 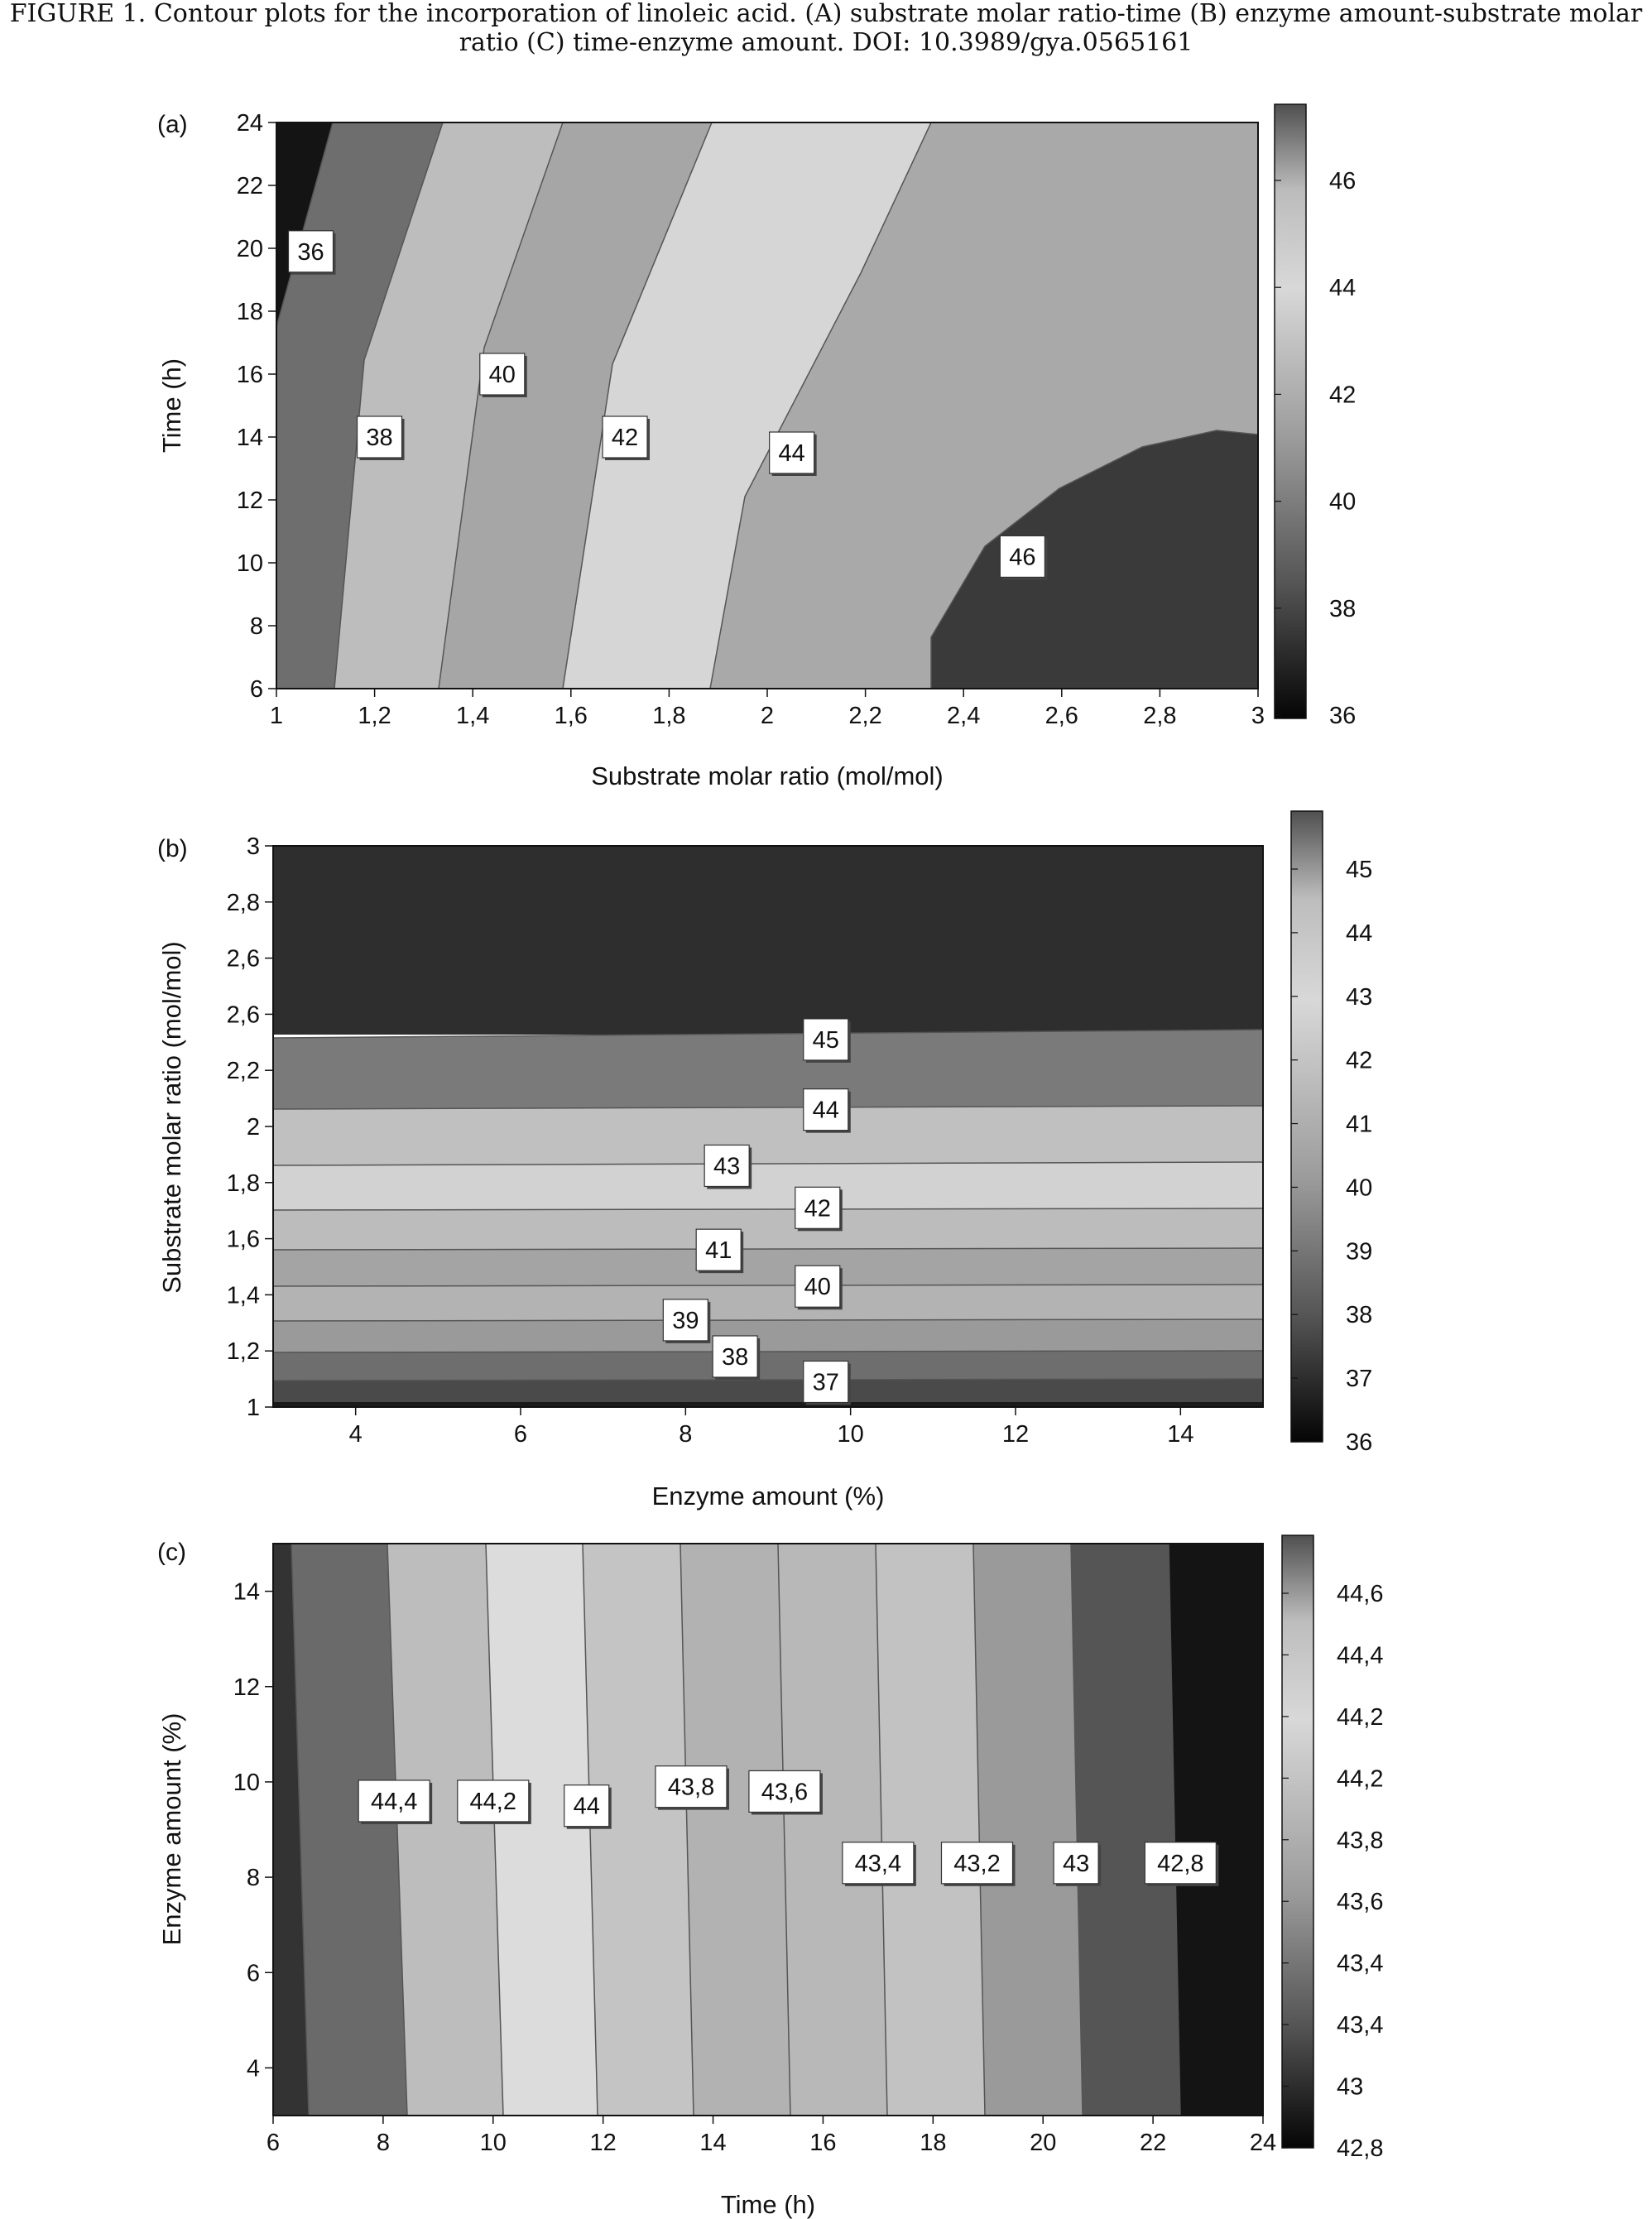 I want to click on colorbar-tick-label: 39, so click(x=1359, y=1251).